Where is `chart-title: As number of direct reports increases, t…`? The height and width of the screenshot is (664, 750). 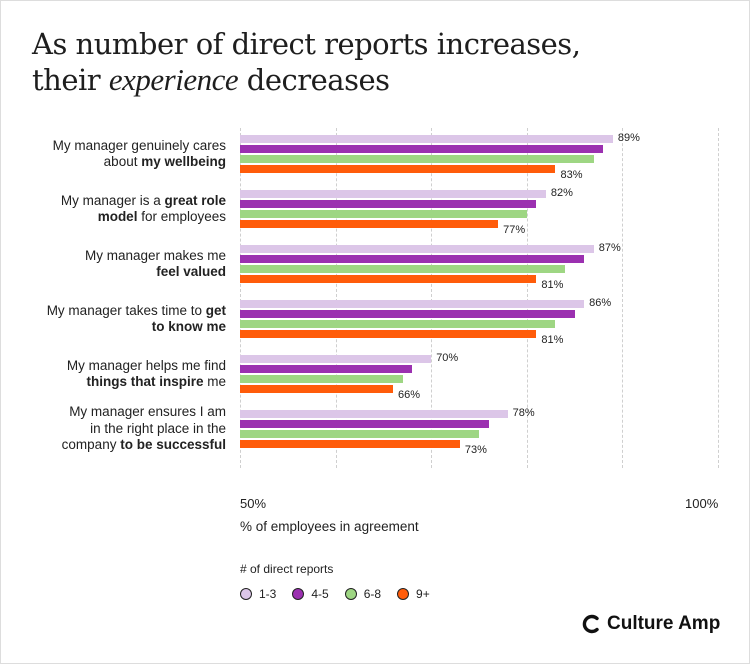
chart-title: As number of direct reports increases, t… is located at coordinates (306, 62).